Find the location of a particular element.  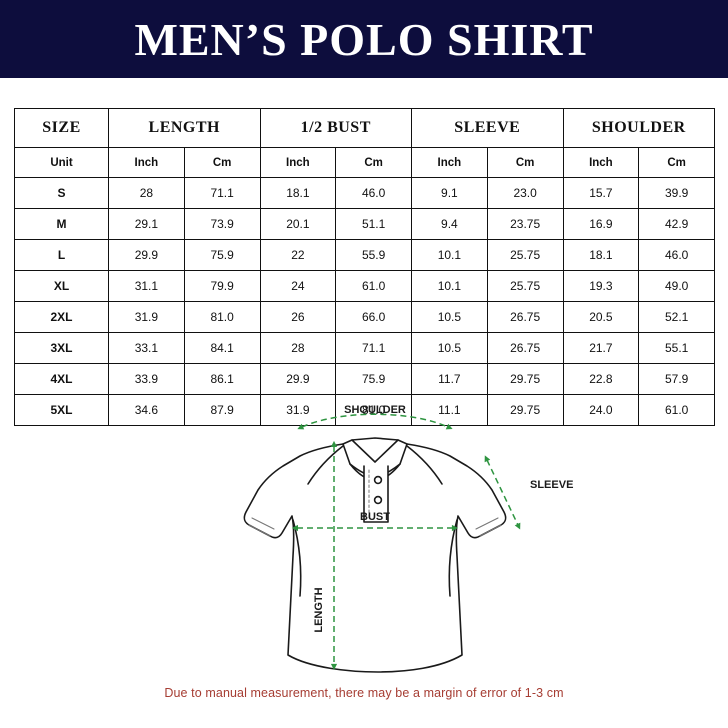

cell-bust-inch: 28 is located at coordinates (298, 348).